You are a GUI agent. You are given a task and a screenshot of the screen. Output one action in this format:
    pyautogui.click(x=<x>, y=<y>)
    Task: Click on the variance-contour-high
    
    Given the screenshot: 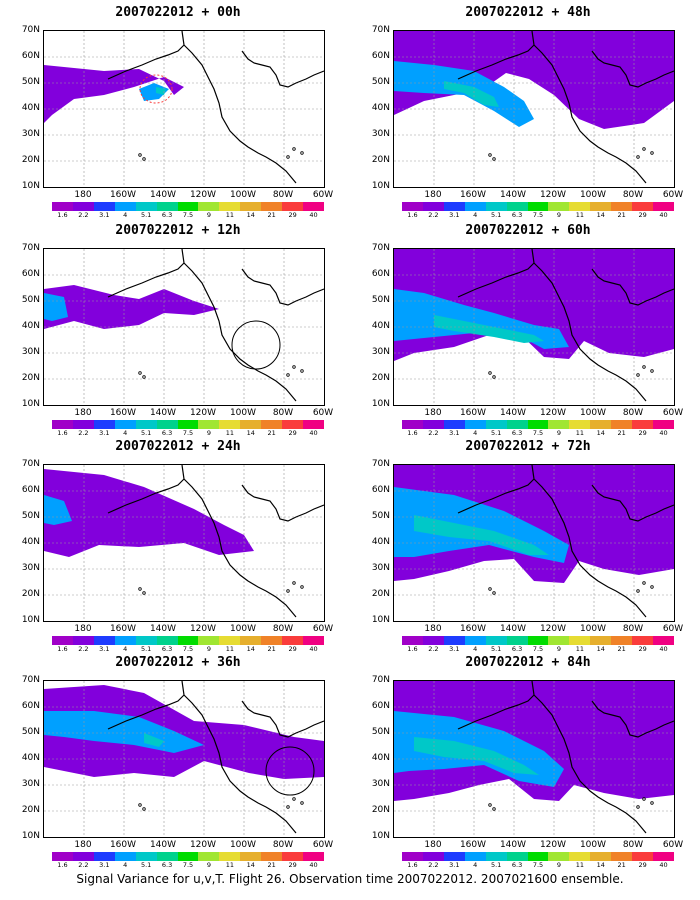 What is the action you would take?
    pyautogui.click(x=471, y=94)
    